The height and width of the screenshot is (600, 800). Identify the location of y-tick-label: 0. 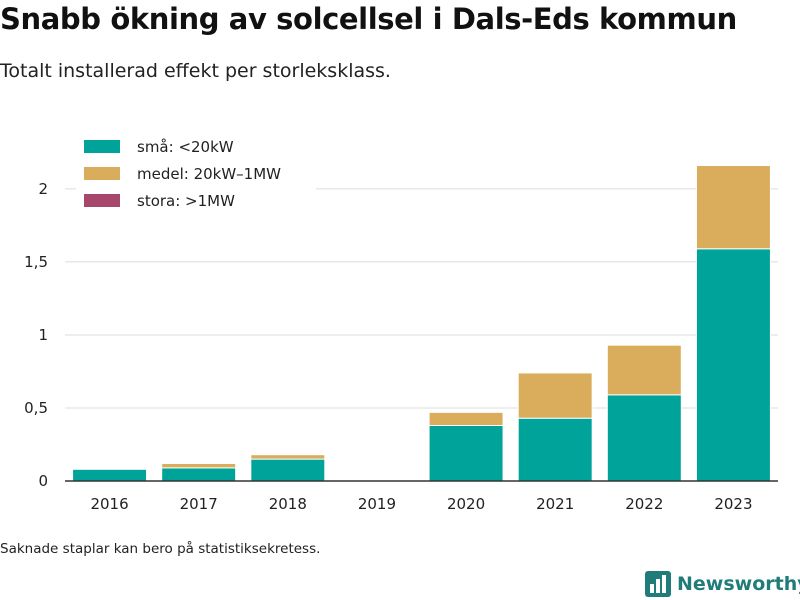
(43, 481).